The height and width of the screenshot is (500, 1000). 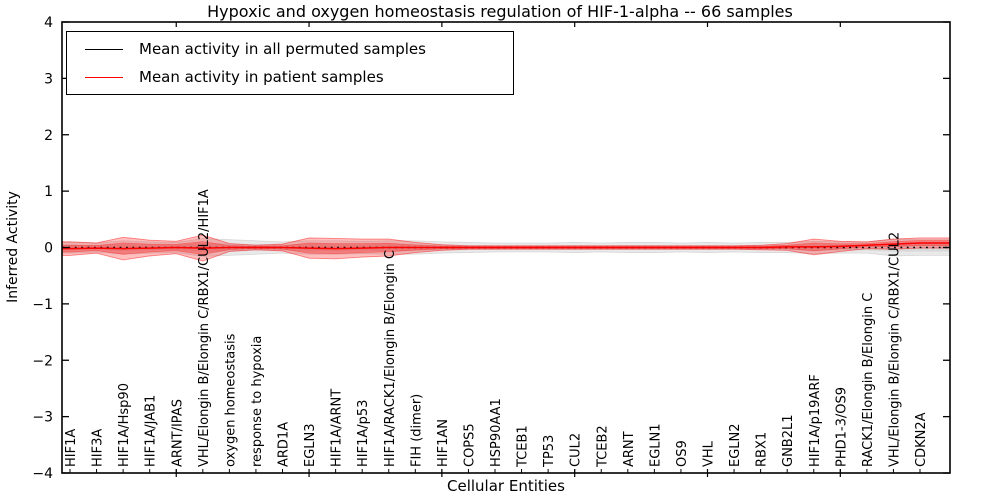 What do you see at coordinates (868, 380) in the screenshot?
I see `x-category-label: RACK1/Elongin B/Elongin C` at bounding box center [868, 380].